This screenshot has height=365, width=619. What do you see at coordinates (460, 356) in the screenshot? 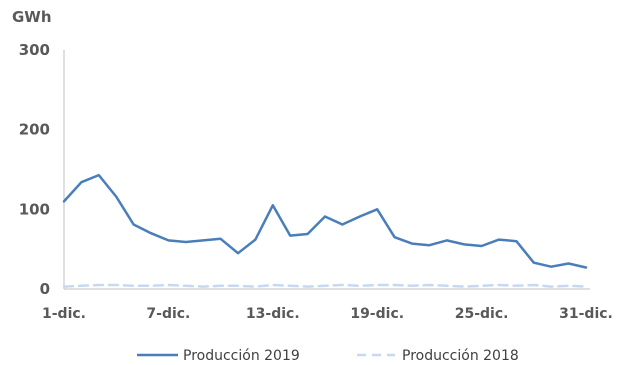
I see `legend-item-2018-label: Producción 2018` at bounding box center [460, 356].